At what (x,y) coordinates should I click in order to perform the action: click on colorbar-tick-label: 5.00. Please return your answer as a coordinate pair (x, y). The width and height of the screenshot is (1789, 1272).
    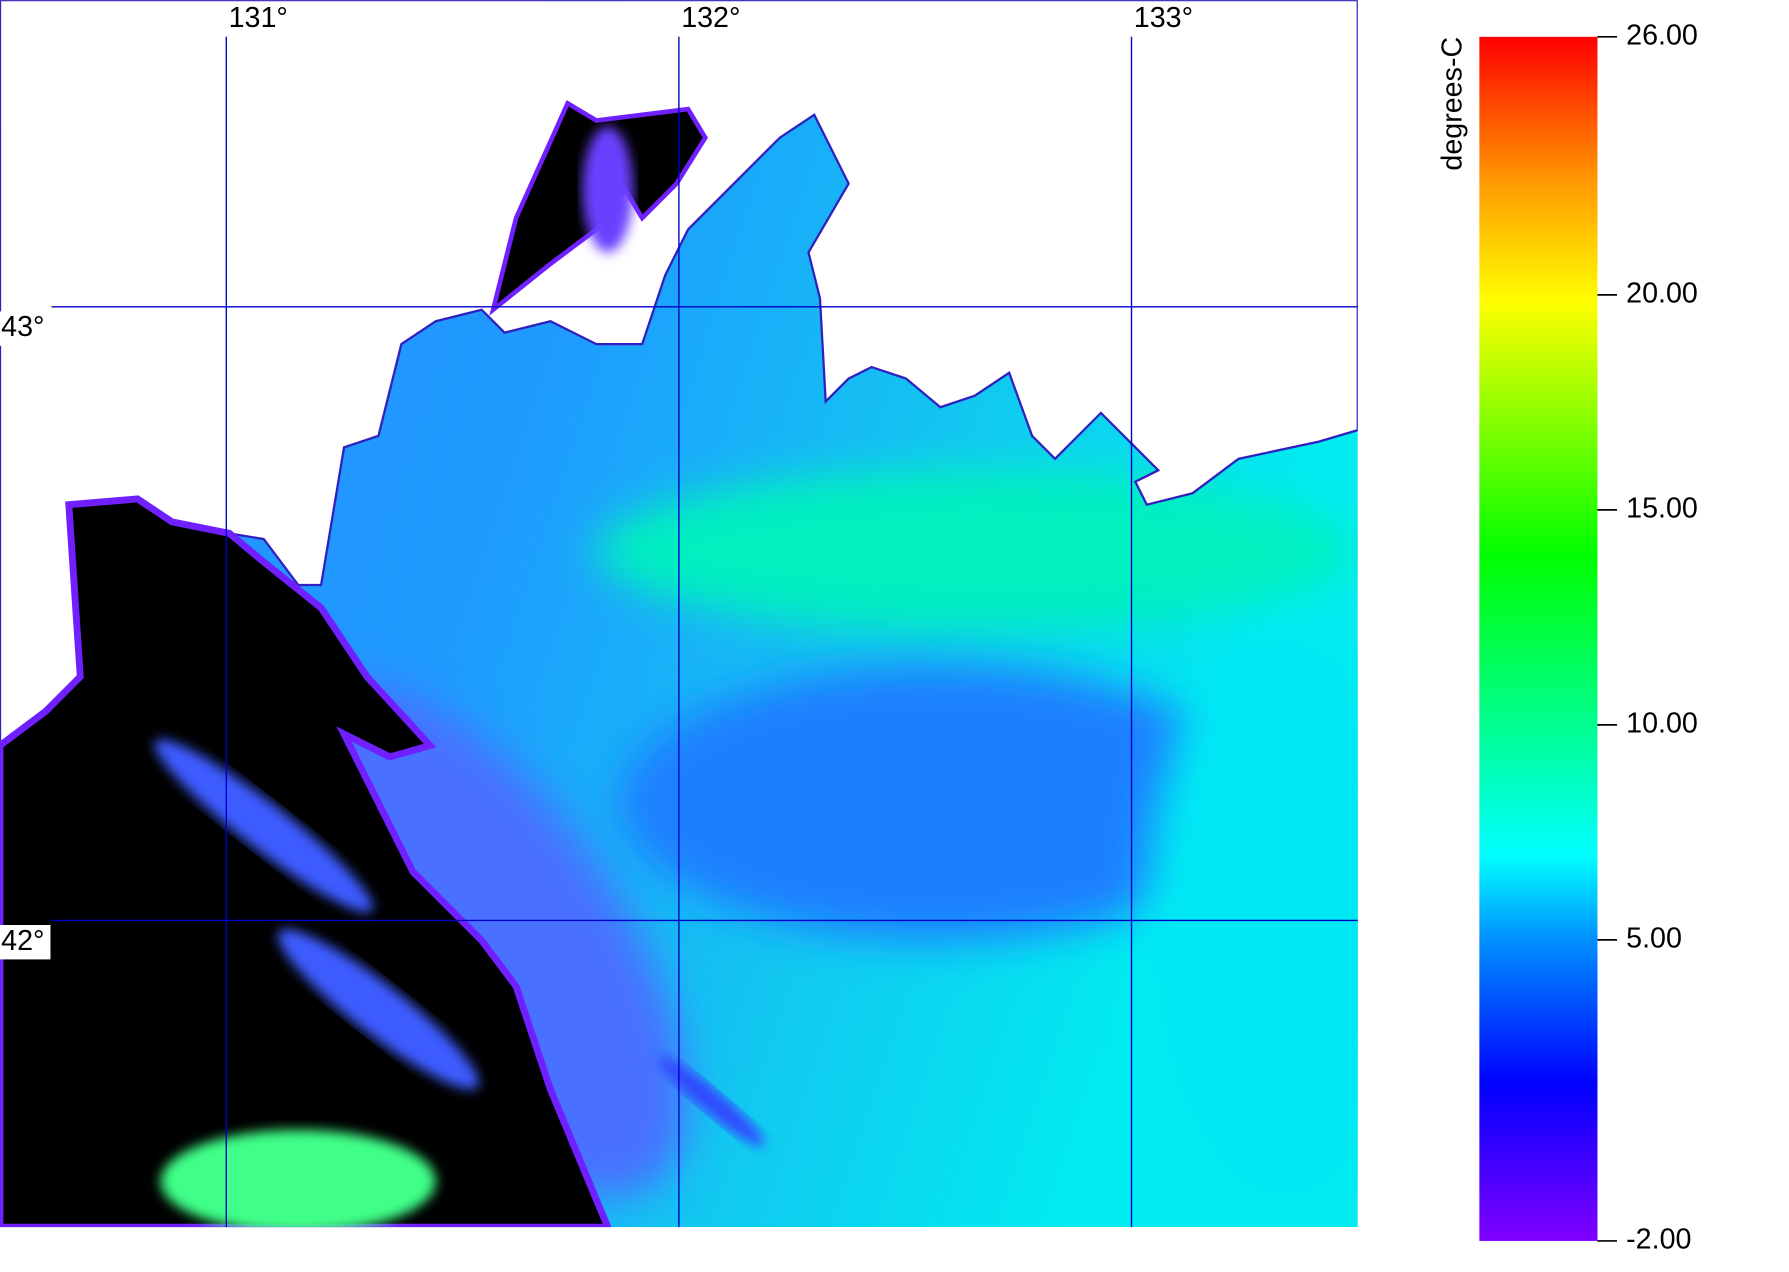
    Looking at the image, I should click on (1654, 938).